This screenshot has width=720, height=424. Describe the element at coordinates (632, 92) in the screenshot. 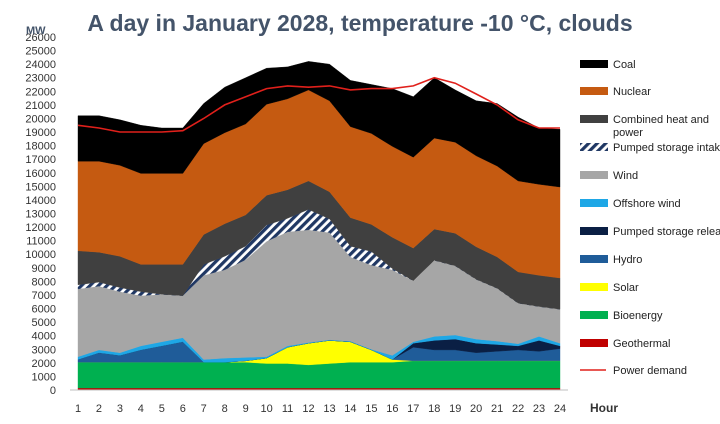

I see `legend-label-nuclear: Nuclear` at that location.